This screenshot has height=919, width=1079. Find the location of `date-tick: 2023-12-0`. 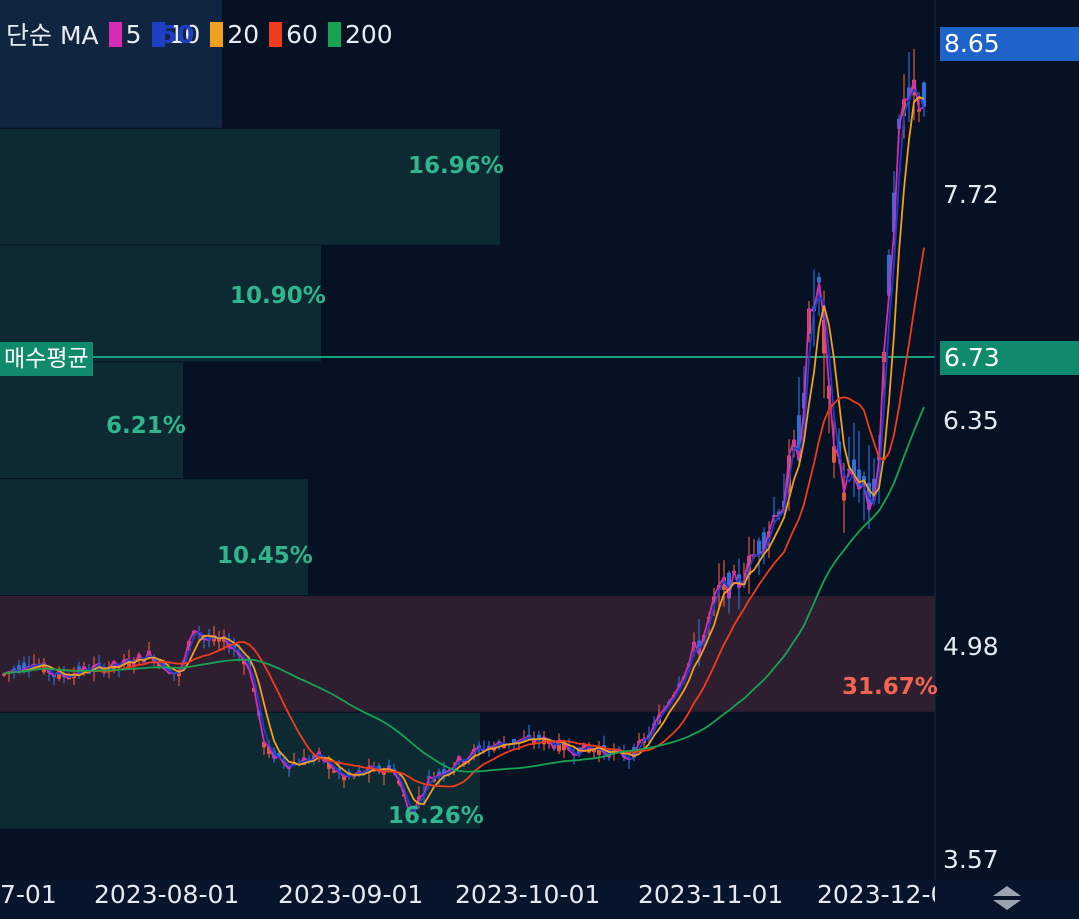

date-tick: 2023-12-0 is located at coordinates (876, 894).